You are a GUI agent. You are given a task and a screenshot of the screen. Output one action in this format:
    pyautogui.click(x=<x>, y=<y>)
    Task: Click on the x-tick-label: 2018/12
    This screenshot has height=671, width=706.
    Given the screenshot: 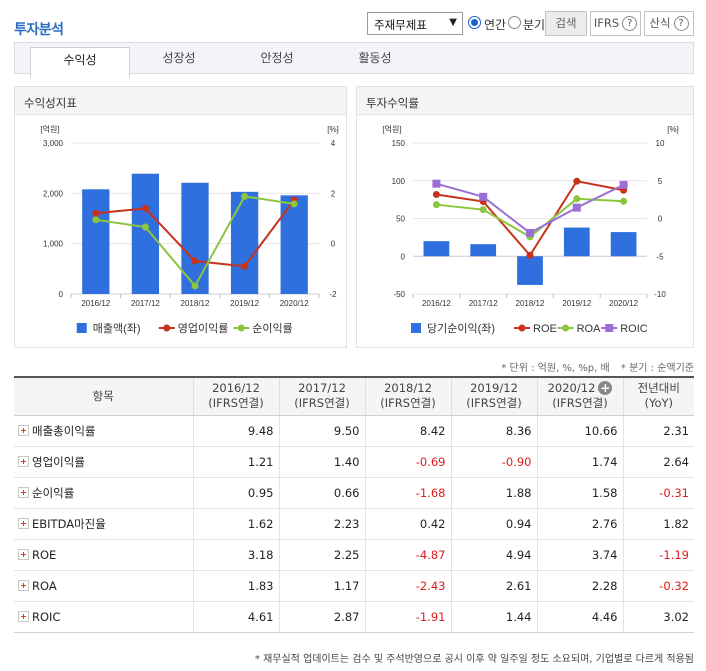 What is the action you would take?
    pyautogui.click(x=530, y=303)
    